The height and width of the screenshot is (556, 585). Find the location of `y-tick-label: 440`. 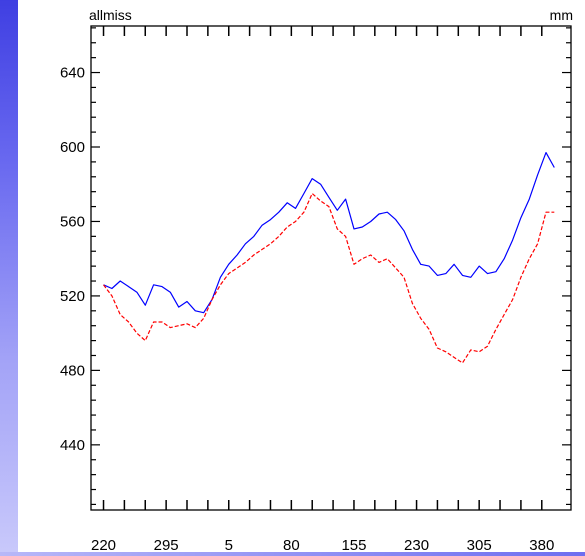

y-tick-label: 440 is located at coordinates (72, 445).